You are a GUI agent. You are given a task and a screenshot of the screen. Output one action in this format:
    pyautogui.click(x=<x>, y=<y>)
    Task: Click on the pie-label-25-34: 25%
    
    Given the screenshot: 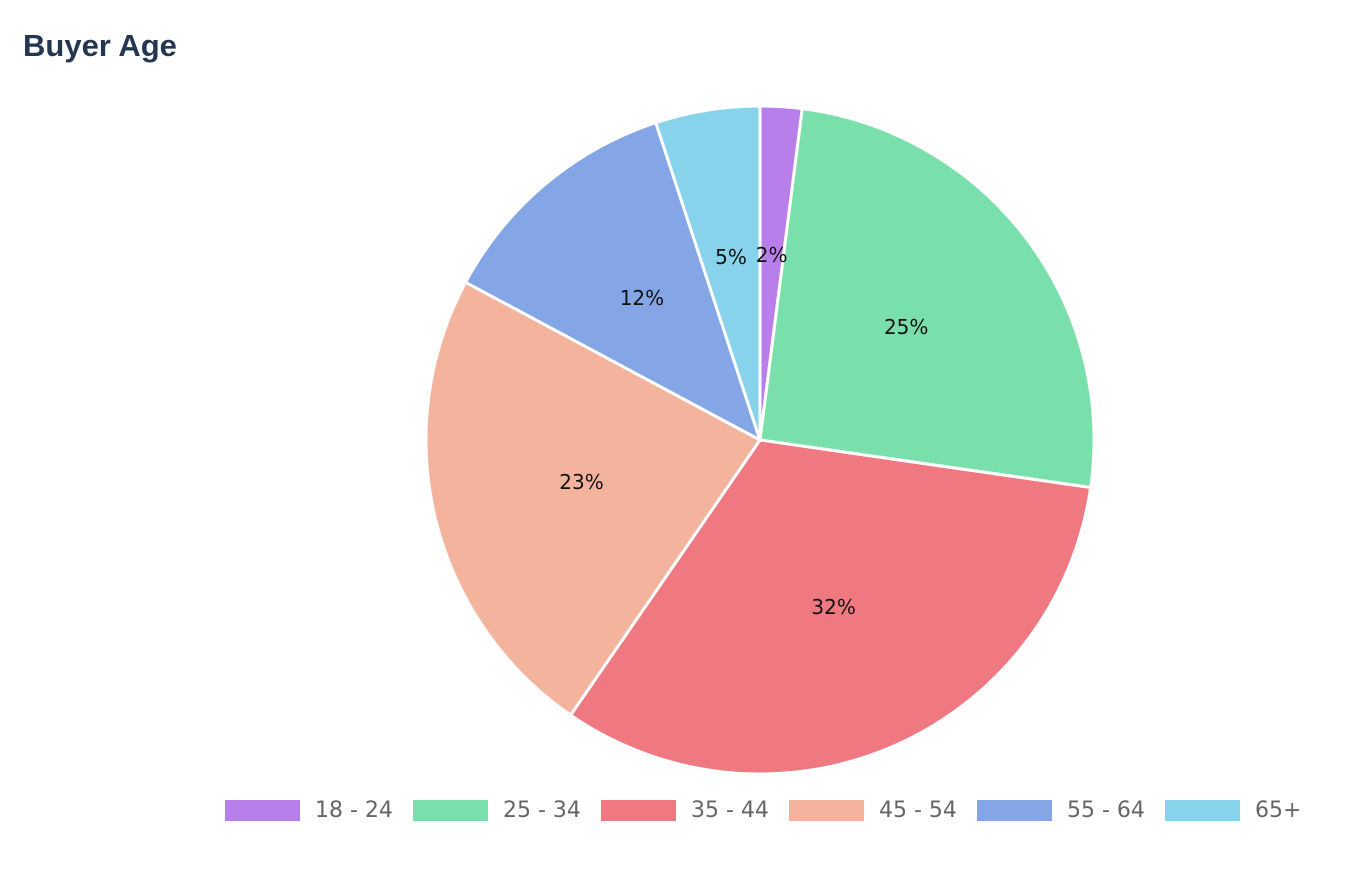 What is the action you would take?
    pyautogui.click(x=906, y=327)
    